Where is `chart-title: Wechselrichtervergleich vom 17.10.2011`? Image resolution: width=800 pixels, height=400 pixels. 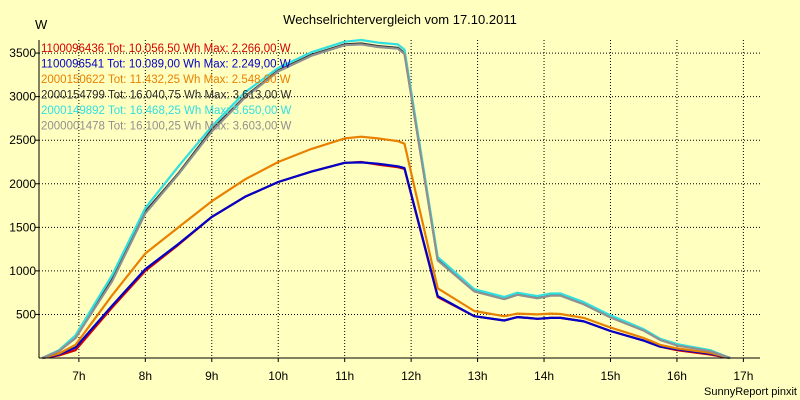
chart-title: Wechselrichtervergleich vom 17.10.2011 is located at coordinates (400, 19).